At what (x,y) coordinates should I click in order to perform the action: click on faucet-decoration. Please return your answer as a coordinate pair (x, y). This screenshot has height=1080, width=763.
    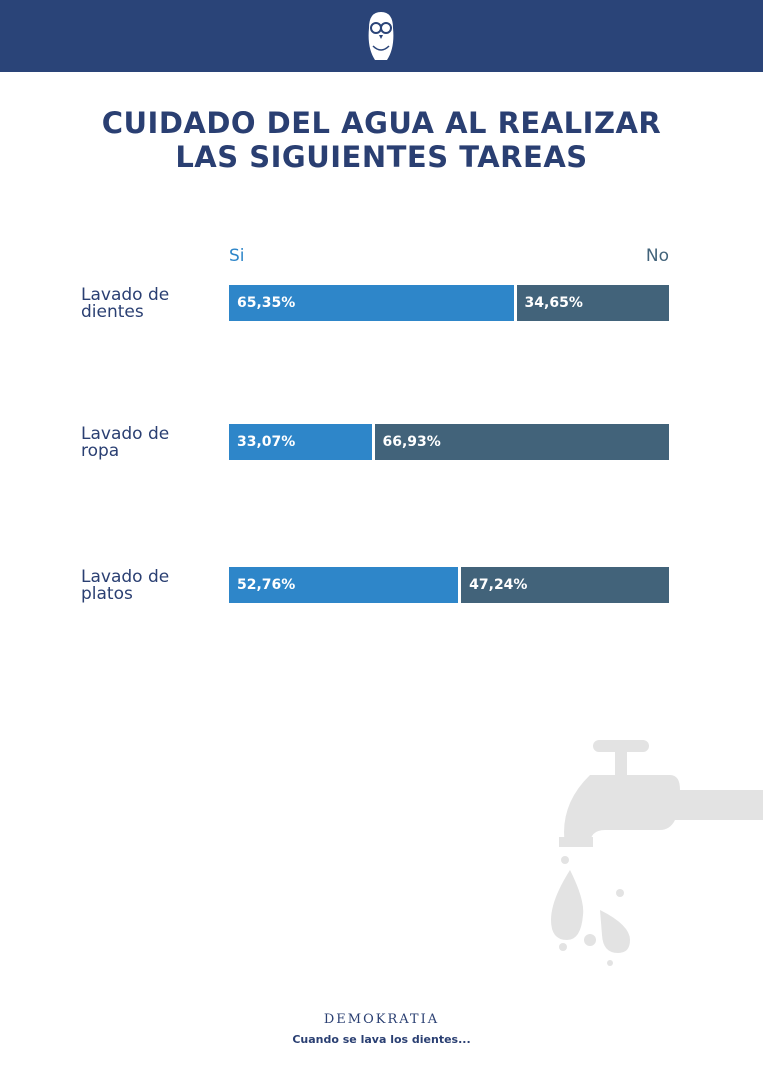
    Looking at the image, I should click on (657, 853).